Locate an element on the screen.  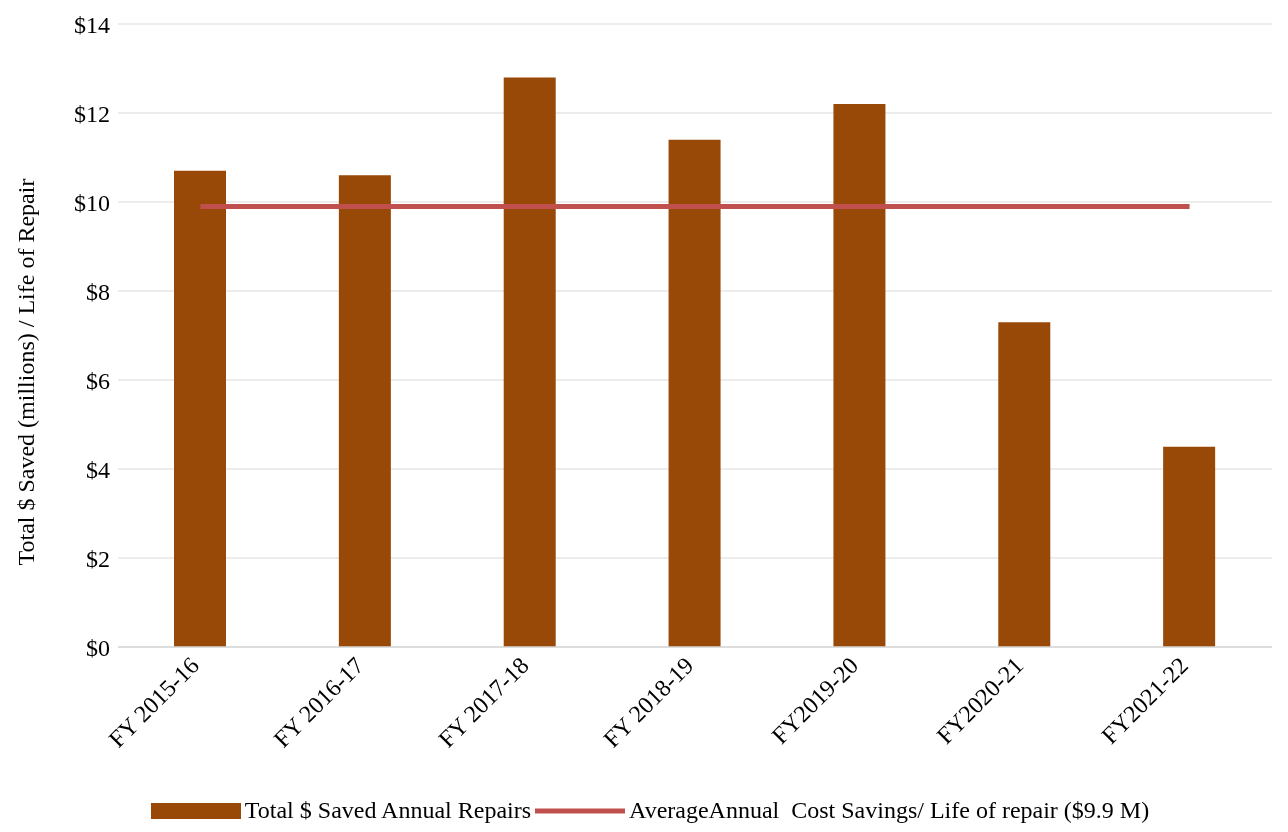
y-tick-label: $0 is located at coordinates (98, 647).